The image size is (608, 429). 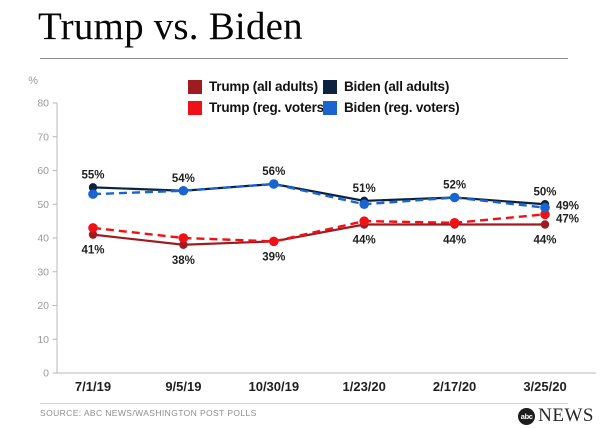 What do you see at coordinates (46, 374) in the screenshot?
I see `y-tick-label: 0` at bounding box center [46, 374].